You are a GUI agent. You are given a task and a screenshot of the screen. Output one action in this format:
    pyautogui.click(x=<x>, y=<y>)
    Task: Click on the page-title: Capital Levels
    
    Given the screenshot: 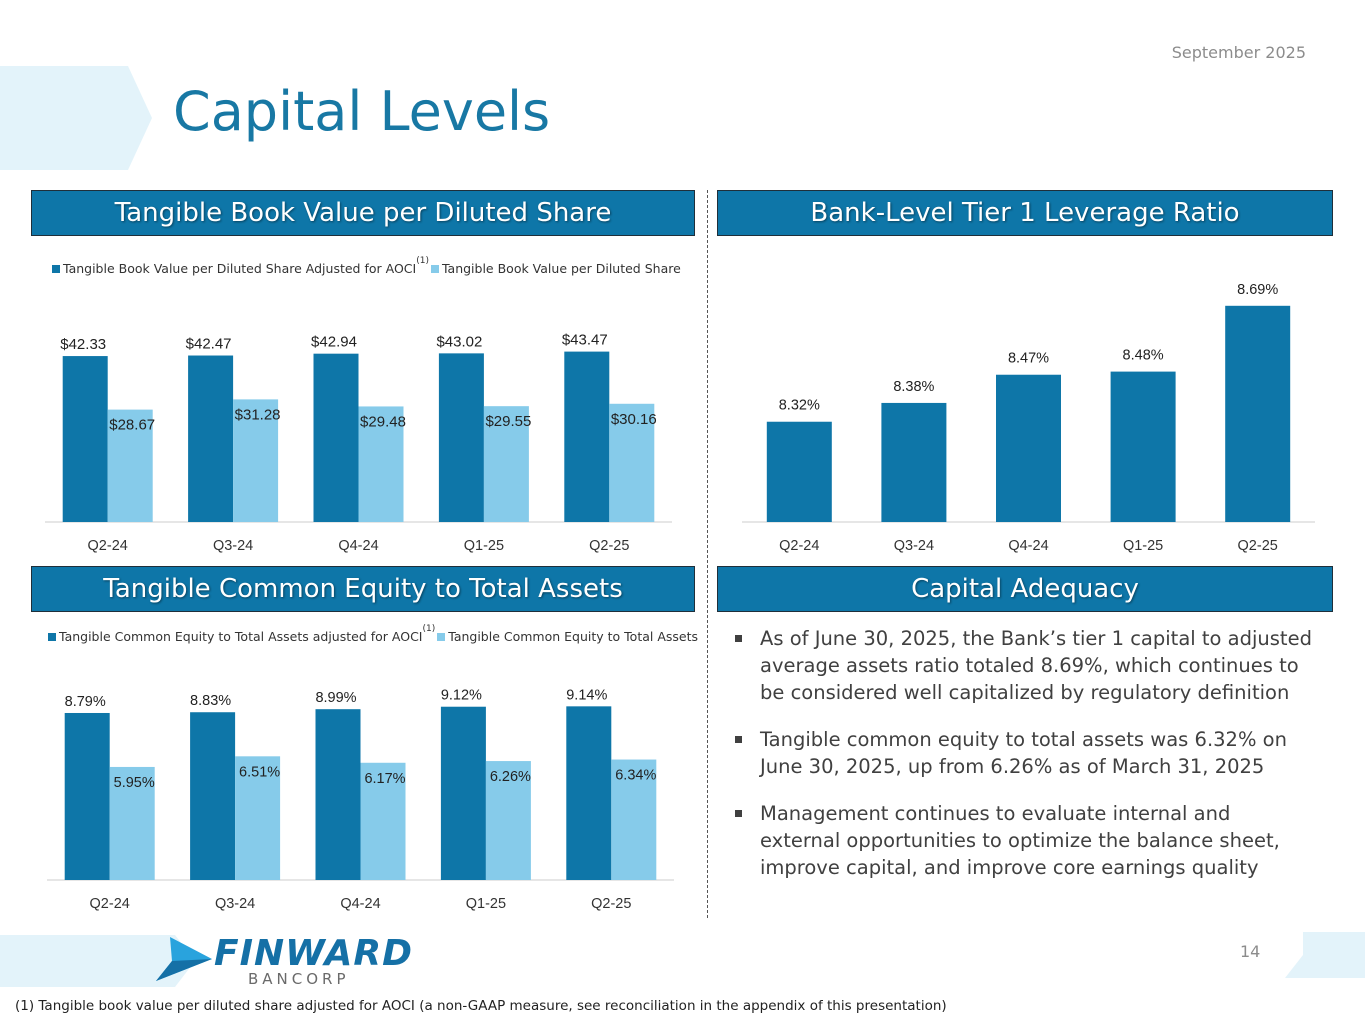 What is the action you would take?
    pyautogui.click(x=362, y=111)
    